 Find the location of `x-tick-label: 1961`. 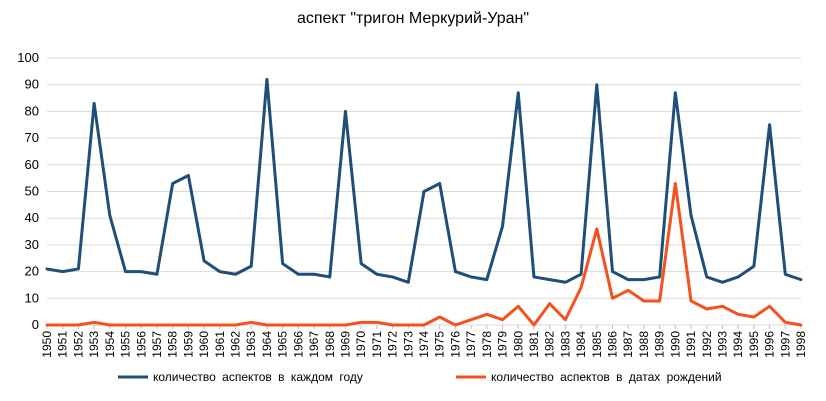

x-tick-label: 1961 is located at coordinates (220, 344).